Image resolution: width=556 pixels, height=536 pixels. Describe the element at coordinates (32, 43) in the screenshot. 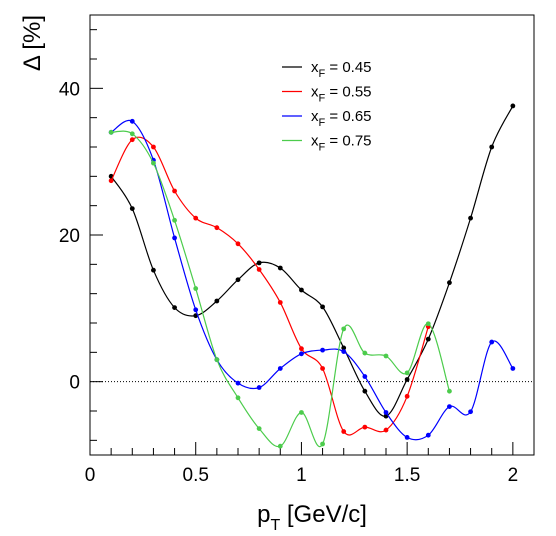

I see `y-axis-title: Δ [%]` at that location.